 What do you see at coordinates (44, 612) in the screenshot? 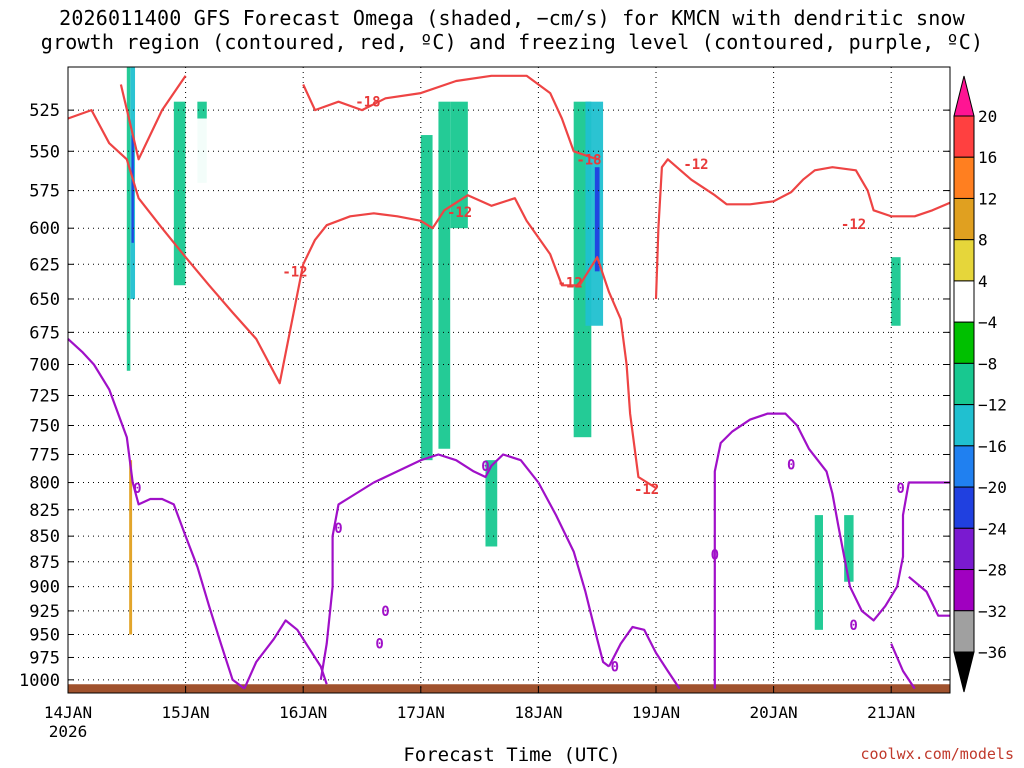
I see `y-tick-label: 925` at bounding box center [44, 612].